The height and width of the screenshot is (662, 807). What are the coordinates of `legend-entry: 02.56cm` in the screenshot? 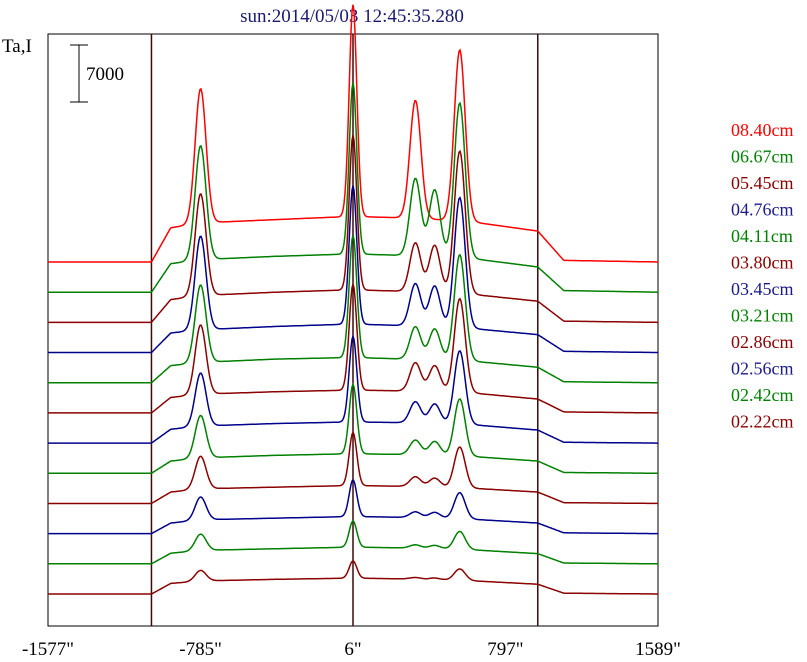 It's located at (762, 369).